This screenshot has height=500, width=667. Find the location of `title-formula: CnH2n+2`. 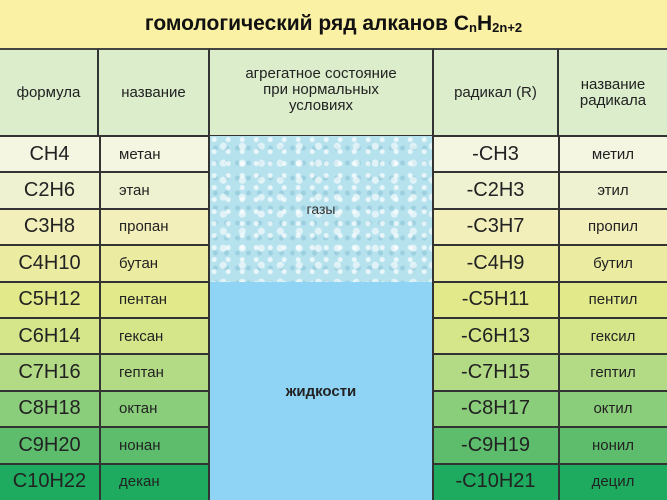

title-formula: CnH2n+2 is located at coordinates (488, 24).